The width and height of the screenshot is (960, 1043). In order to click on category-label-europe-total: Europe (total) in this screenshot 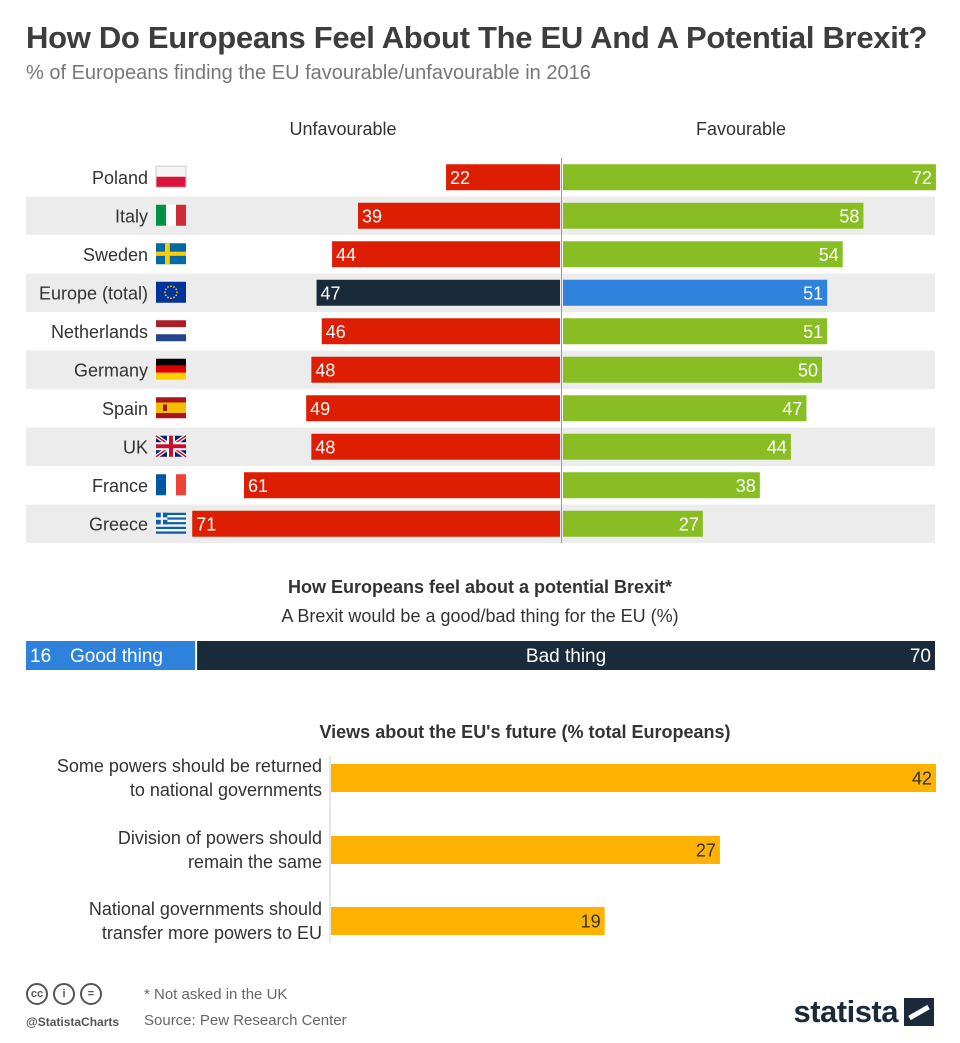, I will do `click(93, 293)`.